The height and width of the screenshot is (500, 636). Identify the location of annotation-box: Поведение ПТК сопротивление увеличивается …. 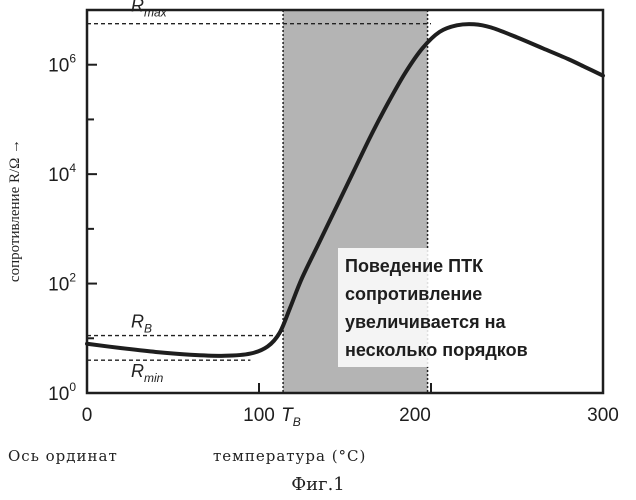
(452, 307).